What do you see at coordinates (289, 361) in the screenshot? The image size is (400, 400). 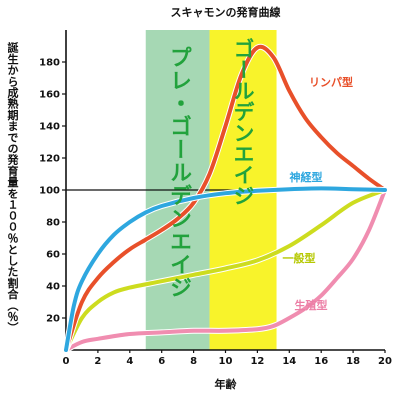 I see `x-tick-label: 14` at bounding box center [289, 361].